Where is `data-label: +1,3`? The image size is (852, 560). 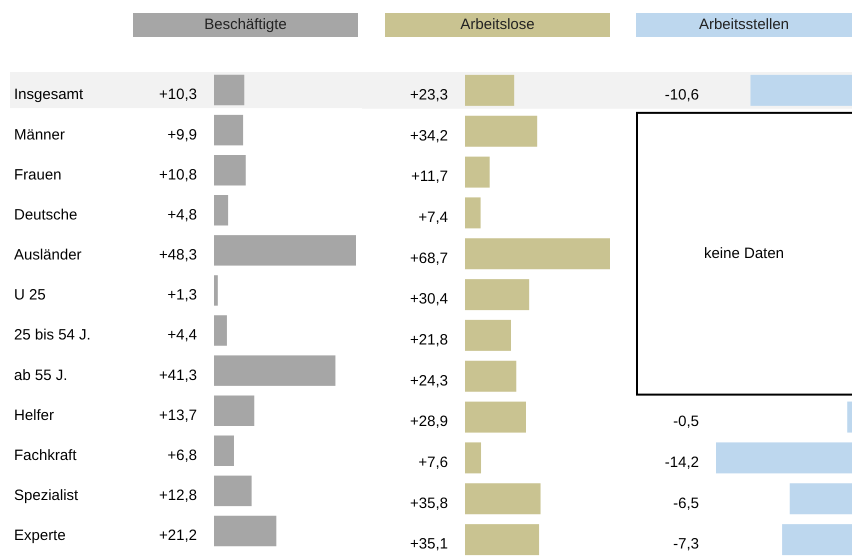
data-label: +1,3 is located at coordinates (182, 295).